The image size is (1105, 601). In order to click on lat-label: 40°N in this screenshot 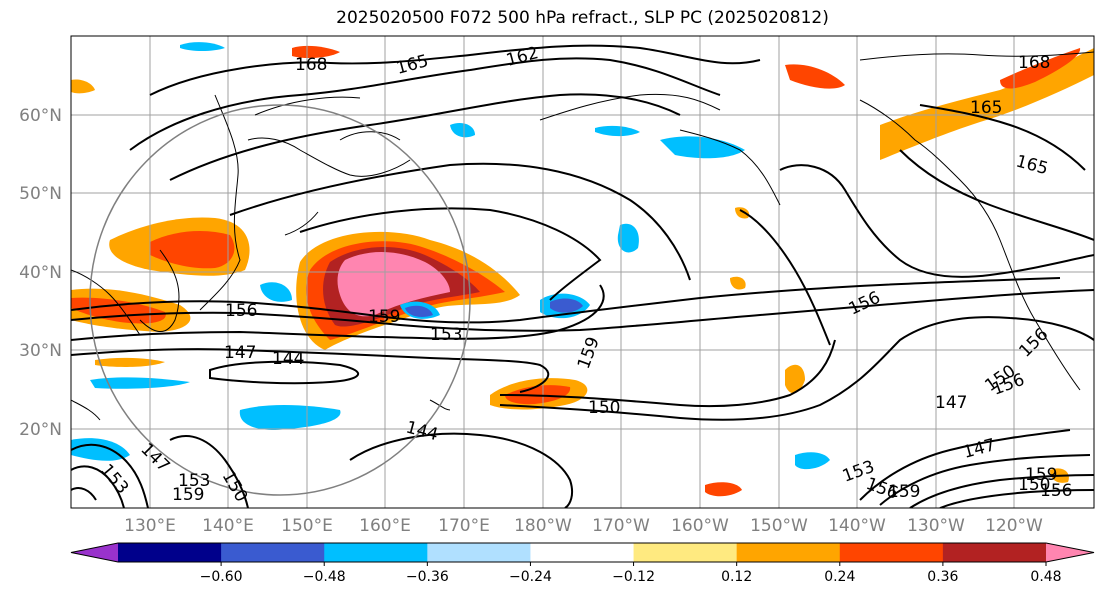, I will do `click(40, 273)`.